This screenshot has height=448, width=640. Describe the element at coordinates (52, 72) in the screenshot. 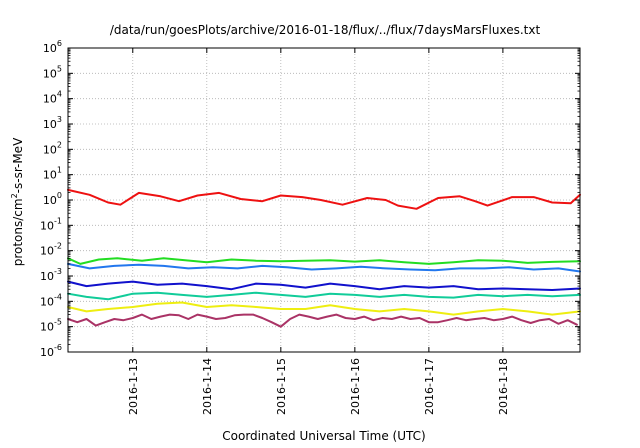

I see `y-tick-label: 10⁵` at that location.